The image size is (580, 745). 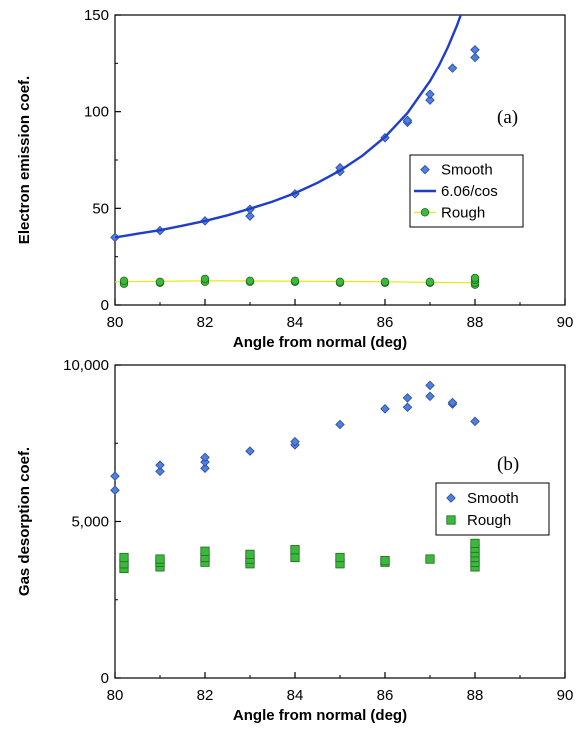 What do you see at coordinates (100, 208) in the screenshot?
I see `y-tick-label: 50` at bounding box center [100, 208].